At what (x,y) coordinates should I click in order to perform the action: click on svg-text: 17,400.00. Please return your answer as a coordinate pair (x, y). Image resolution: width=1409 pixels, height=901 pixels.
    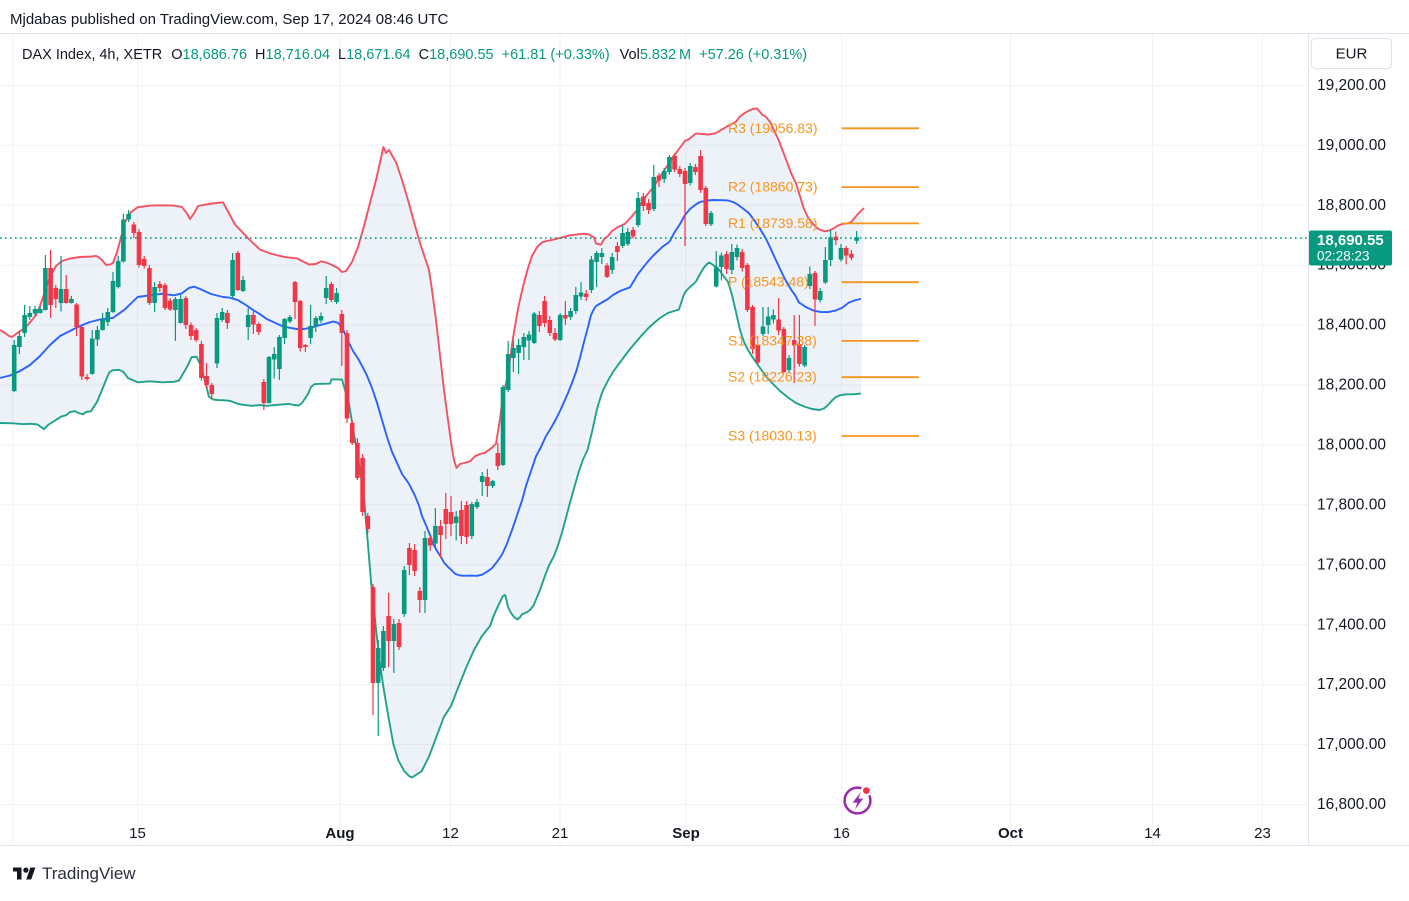
    Looking at the image, I should click on (1351, 624).